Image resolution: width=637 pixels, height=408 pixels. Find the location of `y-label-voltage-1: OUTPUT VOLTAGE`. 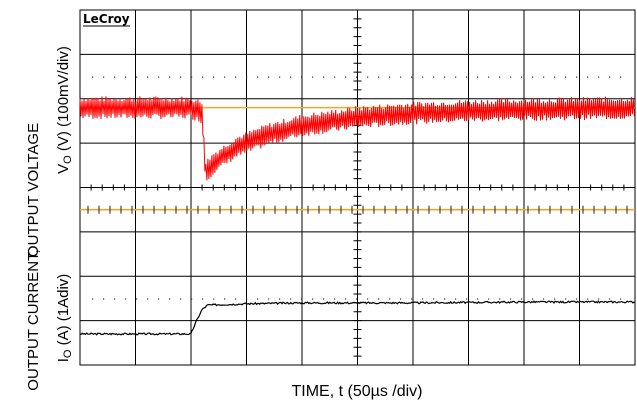

y-label-voltage-1: OUTPUT VOLTAGE is located at coordinates (33, 190).